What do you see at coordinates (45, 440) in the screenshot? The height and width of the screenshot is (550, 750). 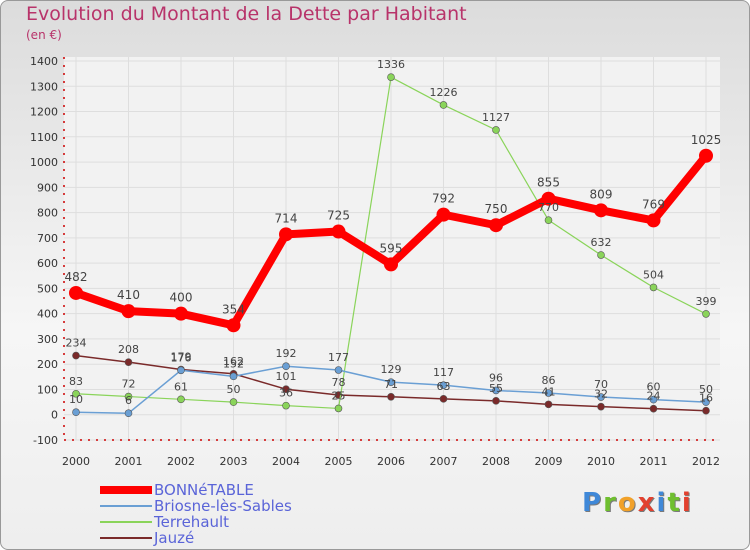 I see `y-tick-label: -100` at bounding box center [45, 440].